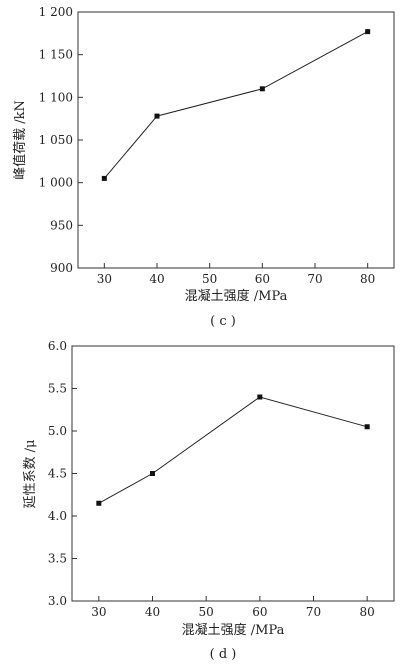 This screenshot has height=668, width=413. What do you see at coordinates (57, 474) in the screenshot?
I see `y-tick-label: 4.5` at bounding box center [57, 474].